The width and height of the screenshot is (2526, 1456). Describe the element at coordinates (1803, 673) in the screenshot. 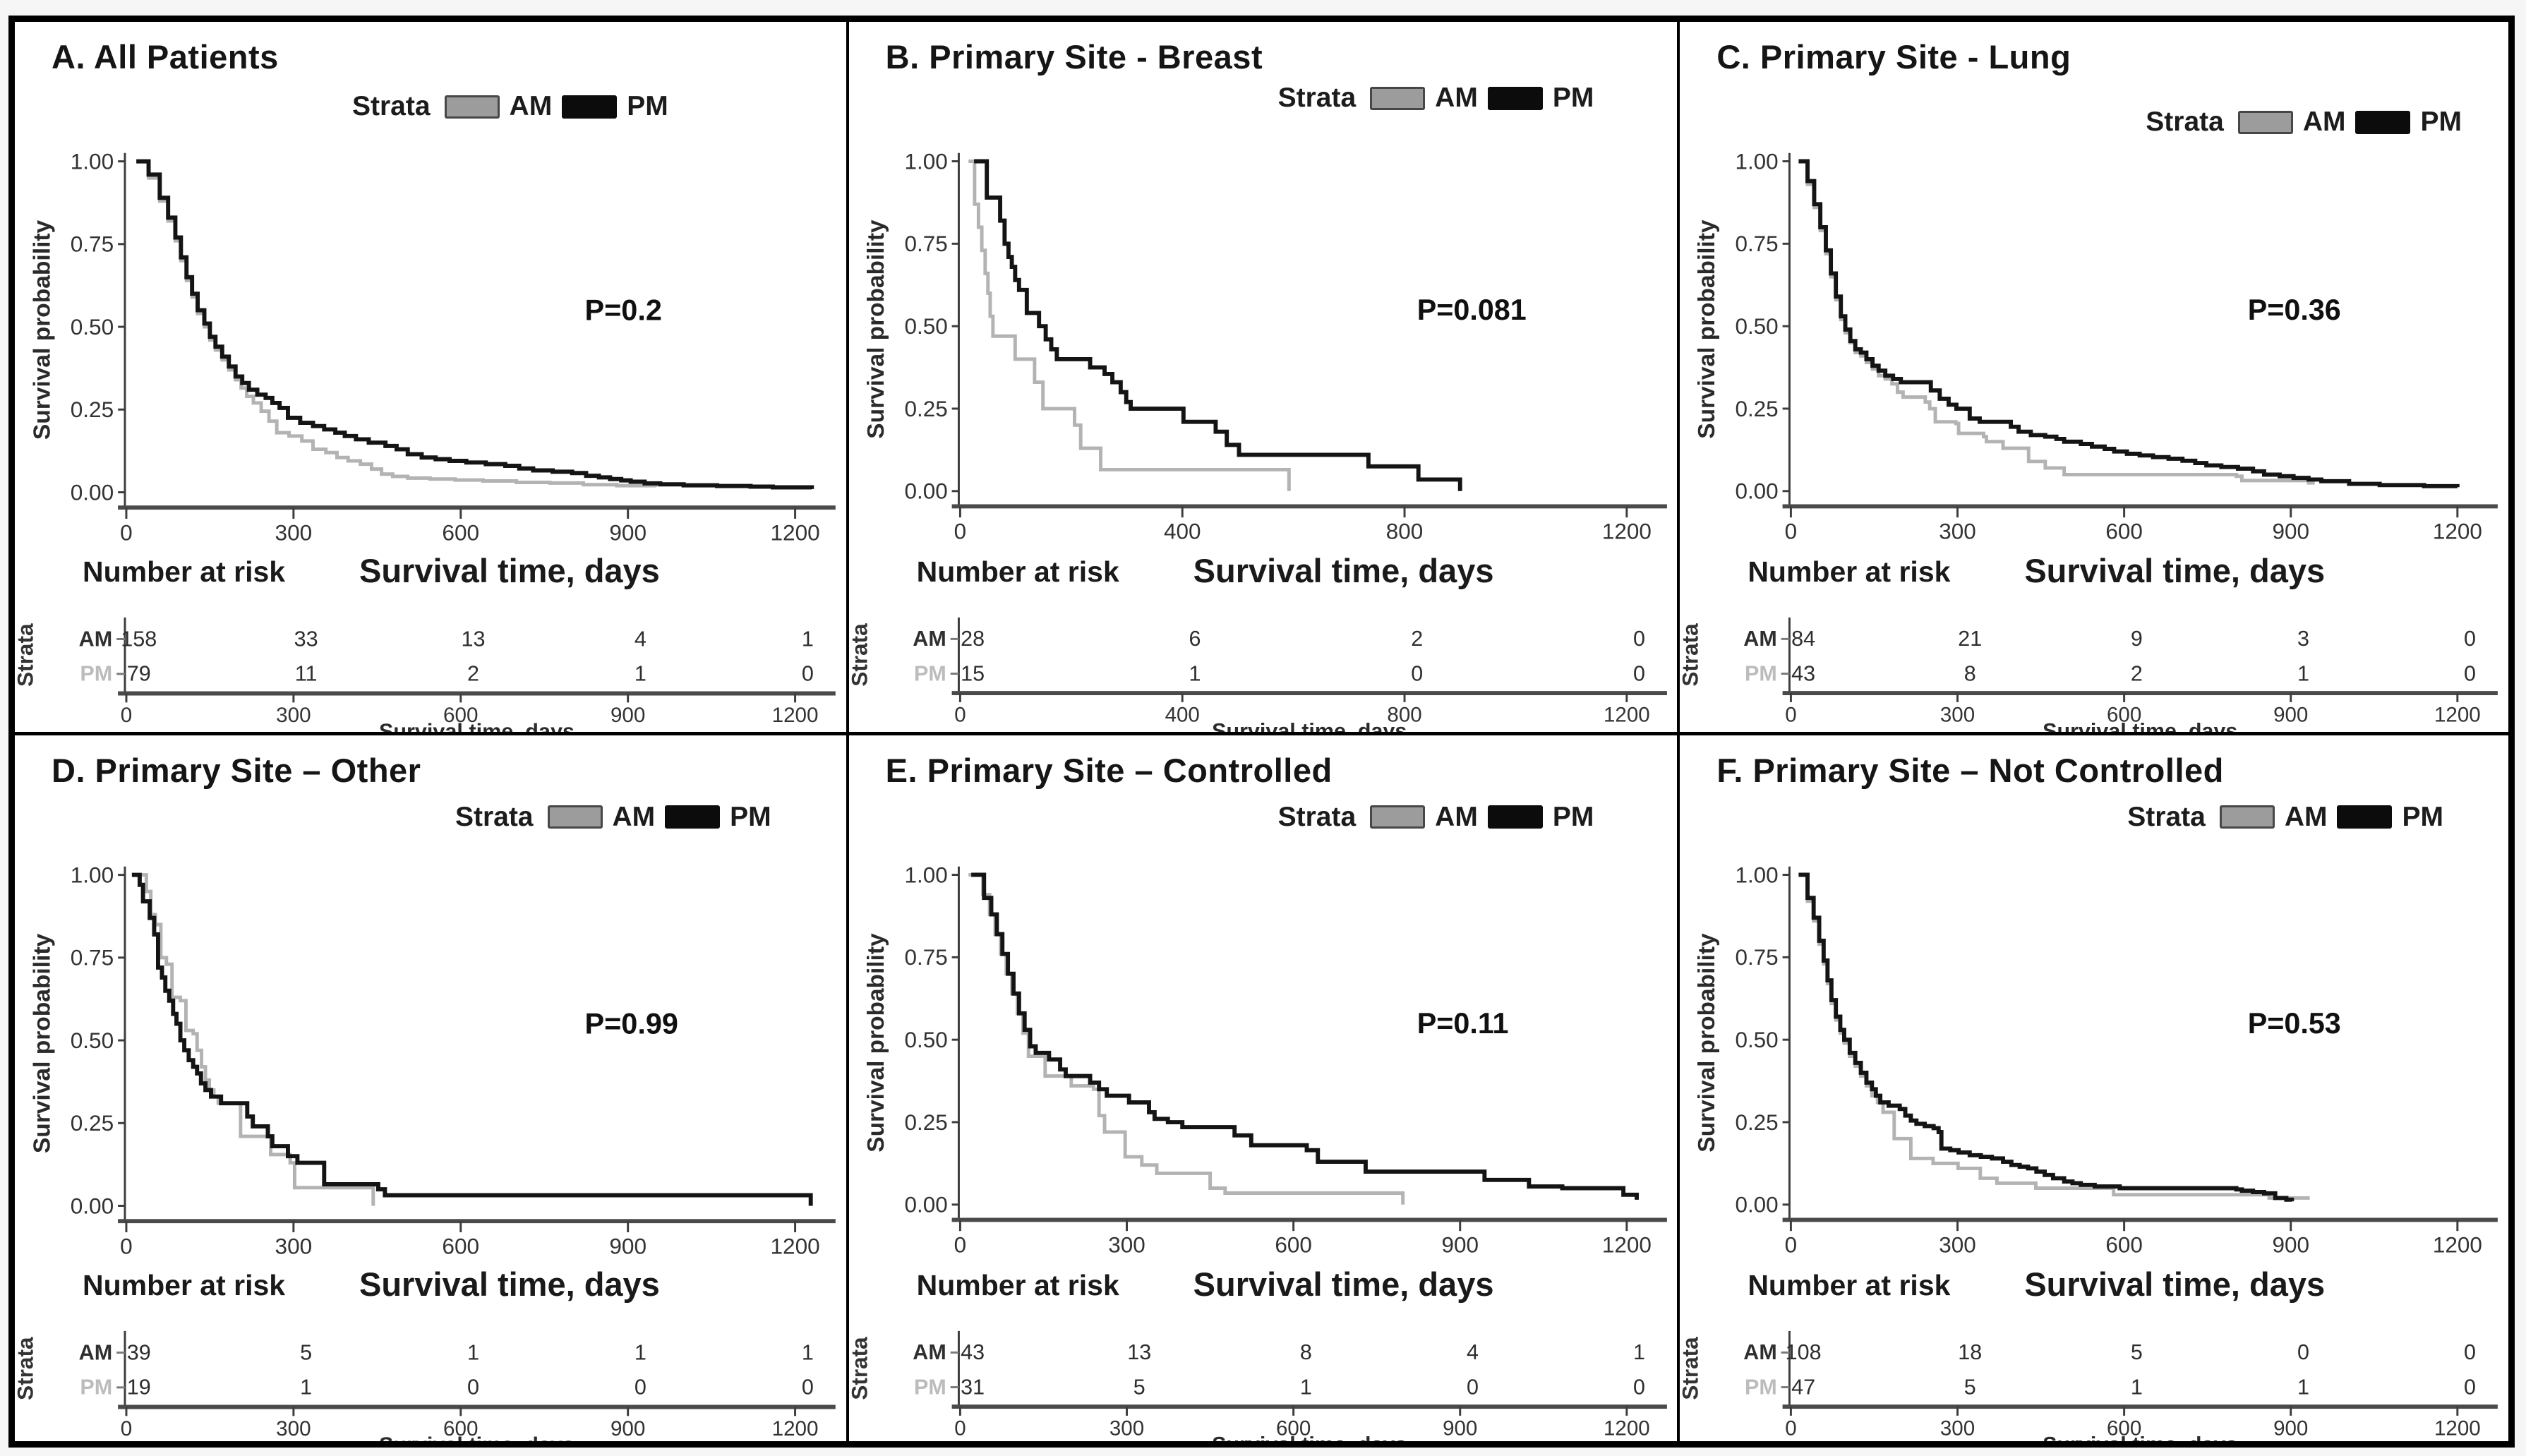

I see `risk-count: 43` at that location.